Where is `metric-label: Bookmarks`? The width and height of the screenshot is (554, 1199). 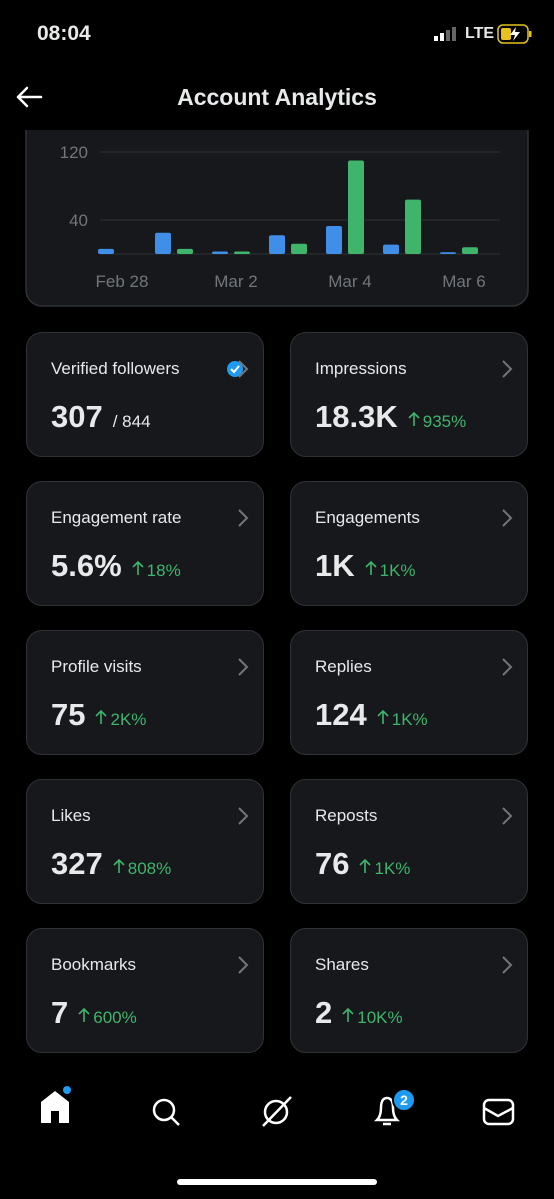 metric-label: Bookmarks is located at coordinates (94, 964).